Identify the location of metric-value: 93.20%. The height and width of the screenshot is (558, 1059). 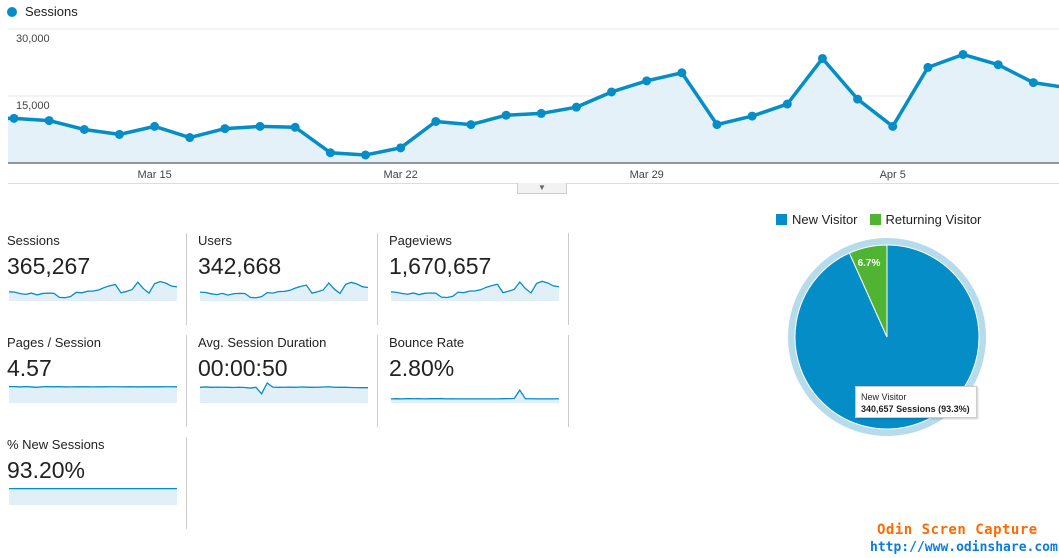
(46, 470).